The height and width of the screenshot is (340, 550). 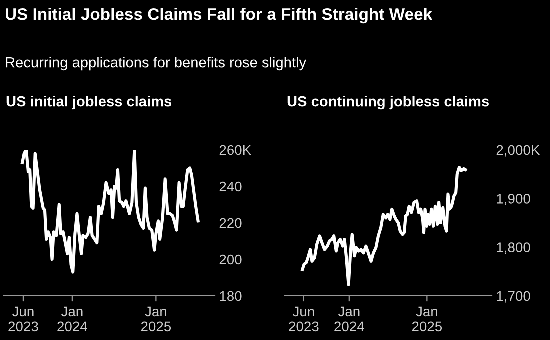 What do you see at coordinates (231, 296) in the screenshot?
I see `y-tick-label: 180` at bounding box center [231, 296].